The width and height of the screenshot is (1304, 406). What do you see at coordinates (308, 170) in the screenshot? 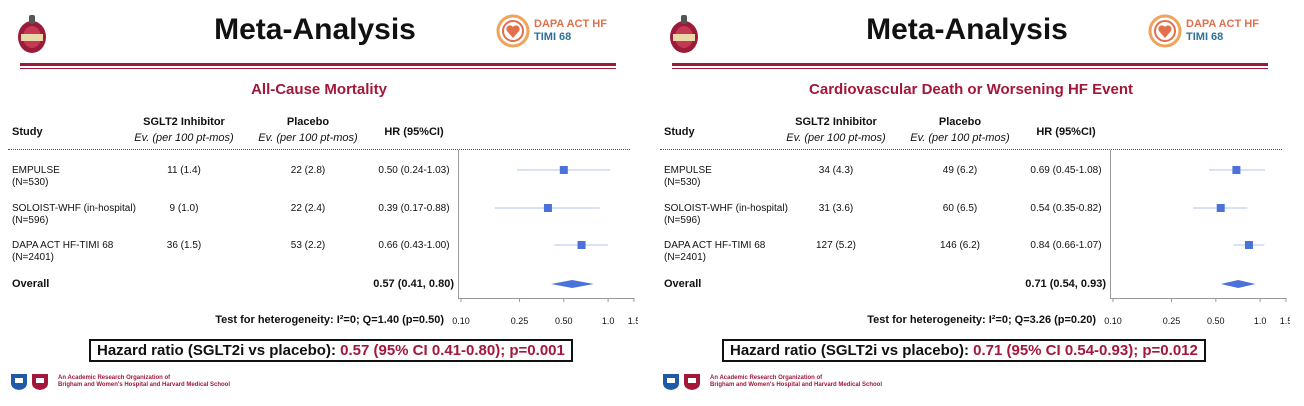
I see `study-arm2: 22 (2.8)` at bounding box center [308, 170].